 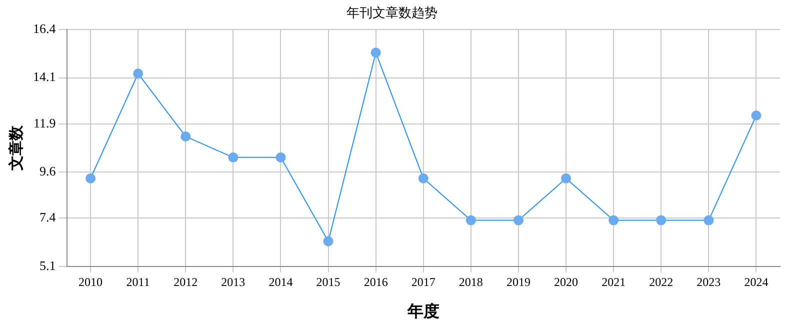 What do you see at coordinates (376, 281) in the screenshot?
I see `x-tick-label: 2016` at bounding box center [376, 281].